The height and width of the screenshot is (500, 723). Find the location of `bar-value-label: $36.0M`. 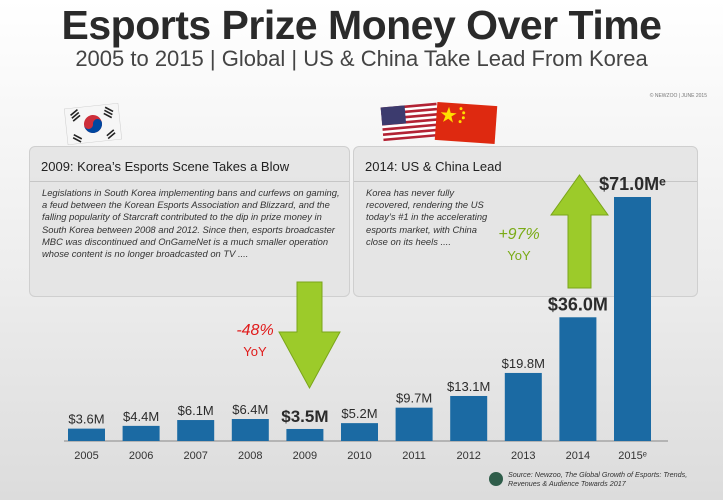

bar-value-label: $36.0M is located at coordinates (578, 304).